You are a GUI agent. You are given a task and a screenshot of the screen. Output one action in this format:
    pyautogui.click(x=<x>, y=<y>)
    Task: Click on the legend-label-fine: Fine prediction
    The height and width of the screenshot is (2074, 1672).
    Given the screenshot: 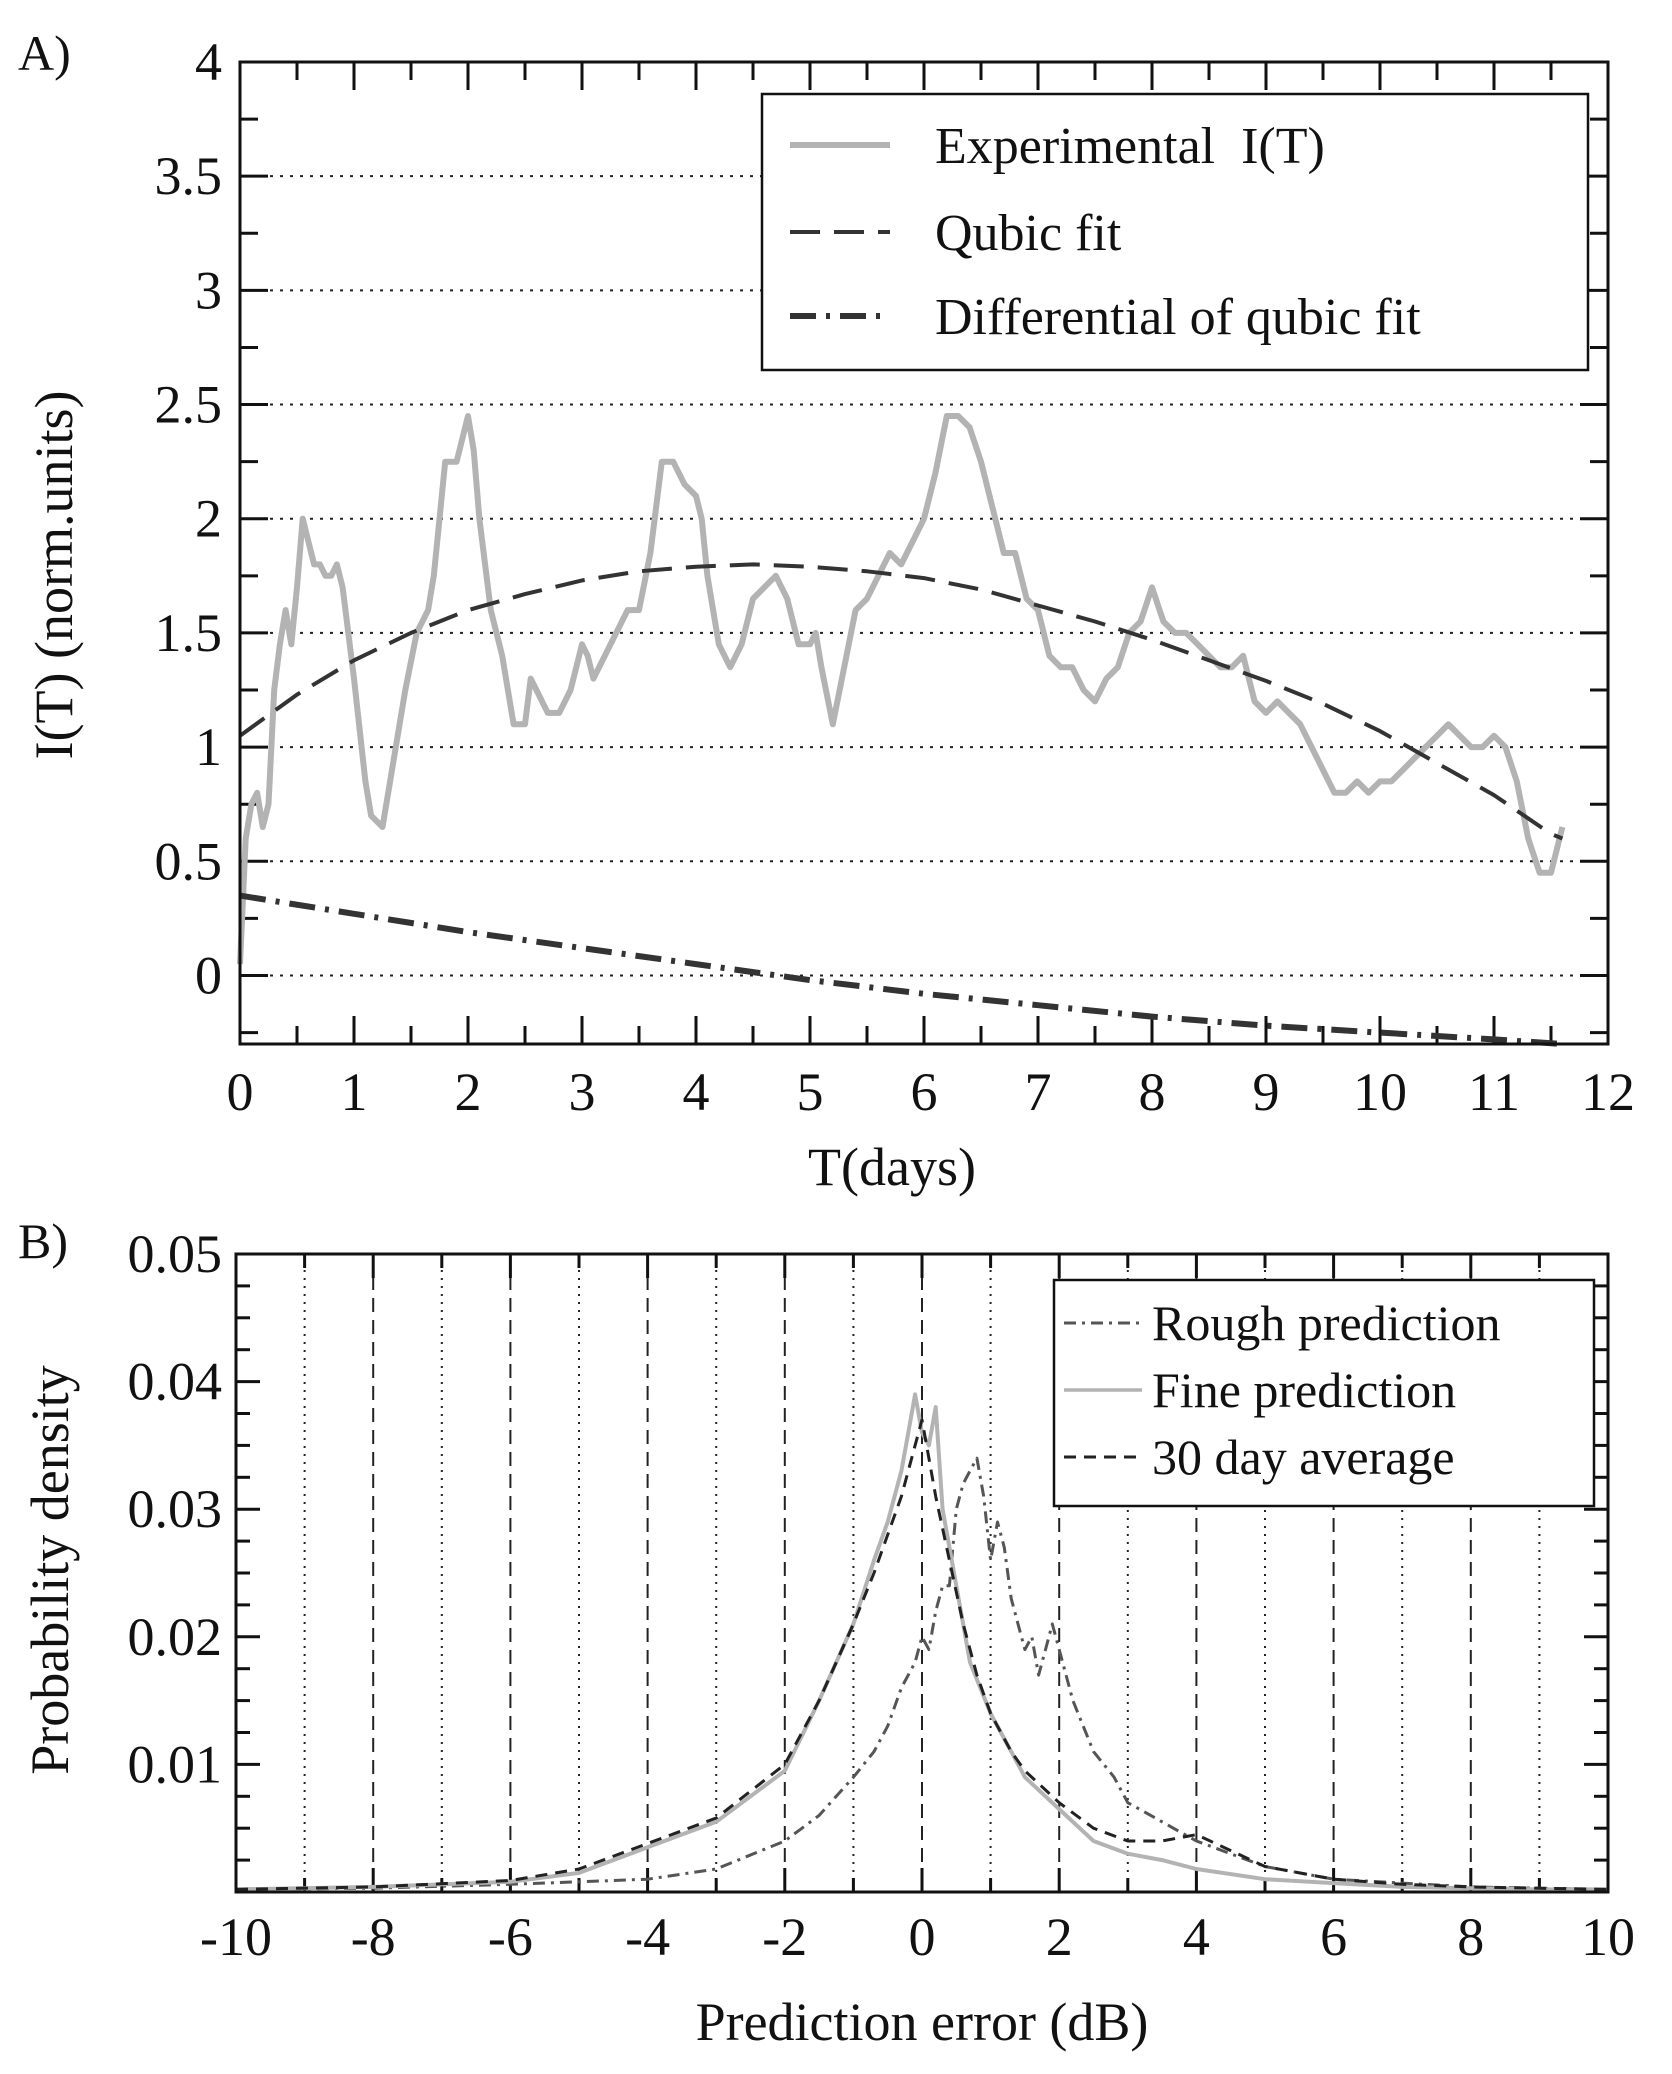 What is the action you would take?
    pyautogui.click(x=1304, y=1390)
    